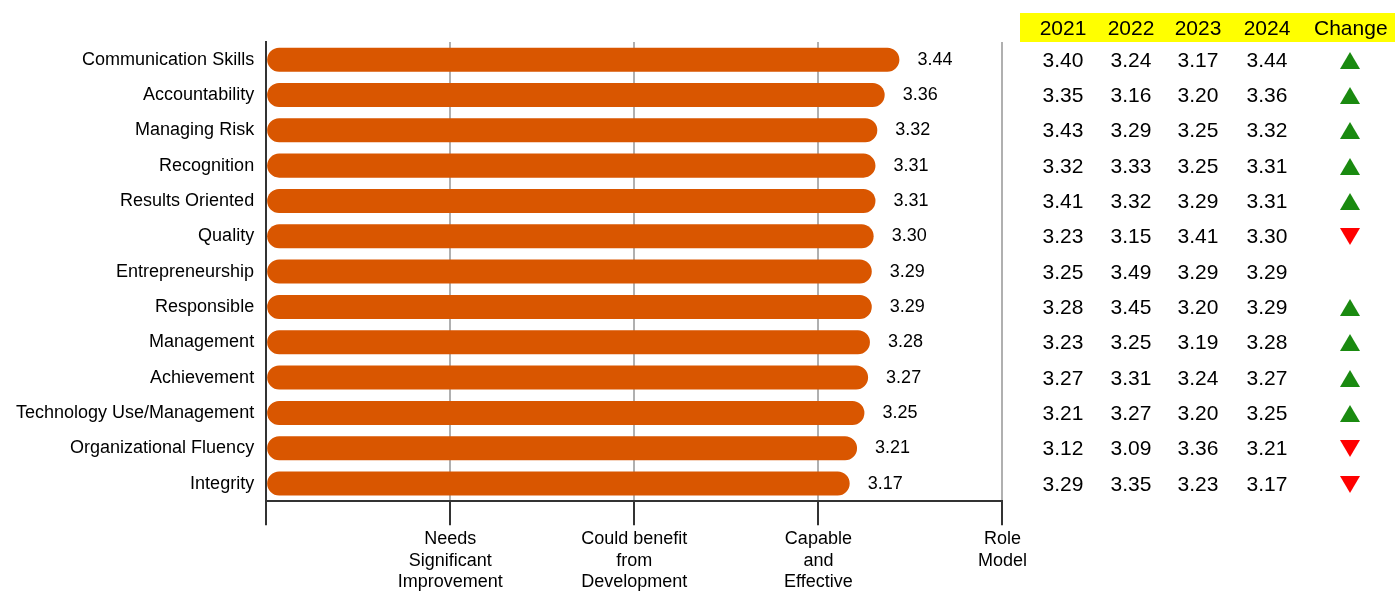 This screenshot has height=596, width=1395. Describe the element at coordinates (1131, 165) in the screenshot. I see `data-label: 3.33` at that location.